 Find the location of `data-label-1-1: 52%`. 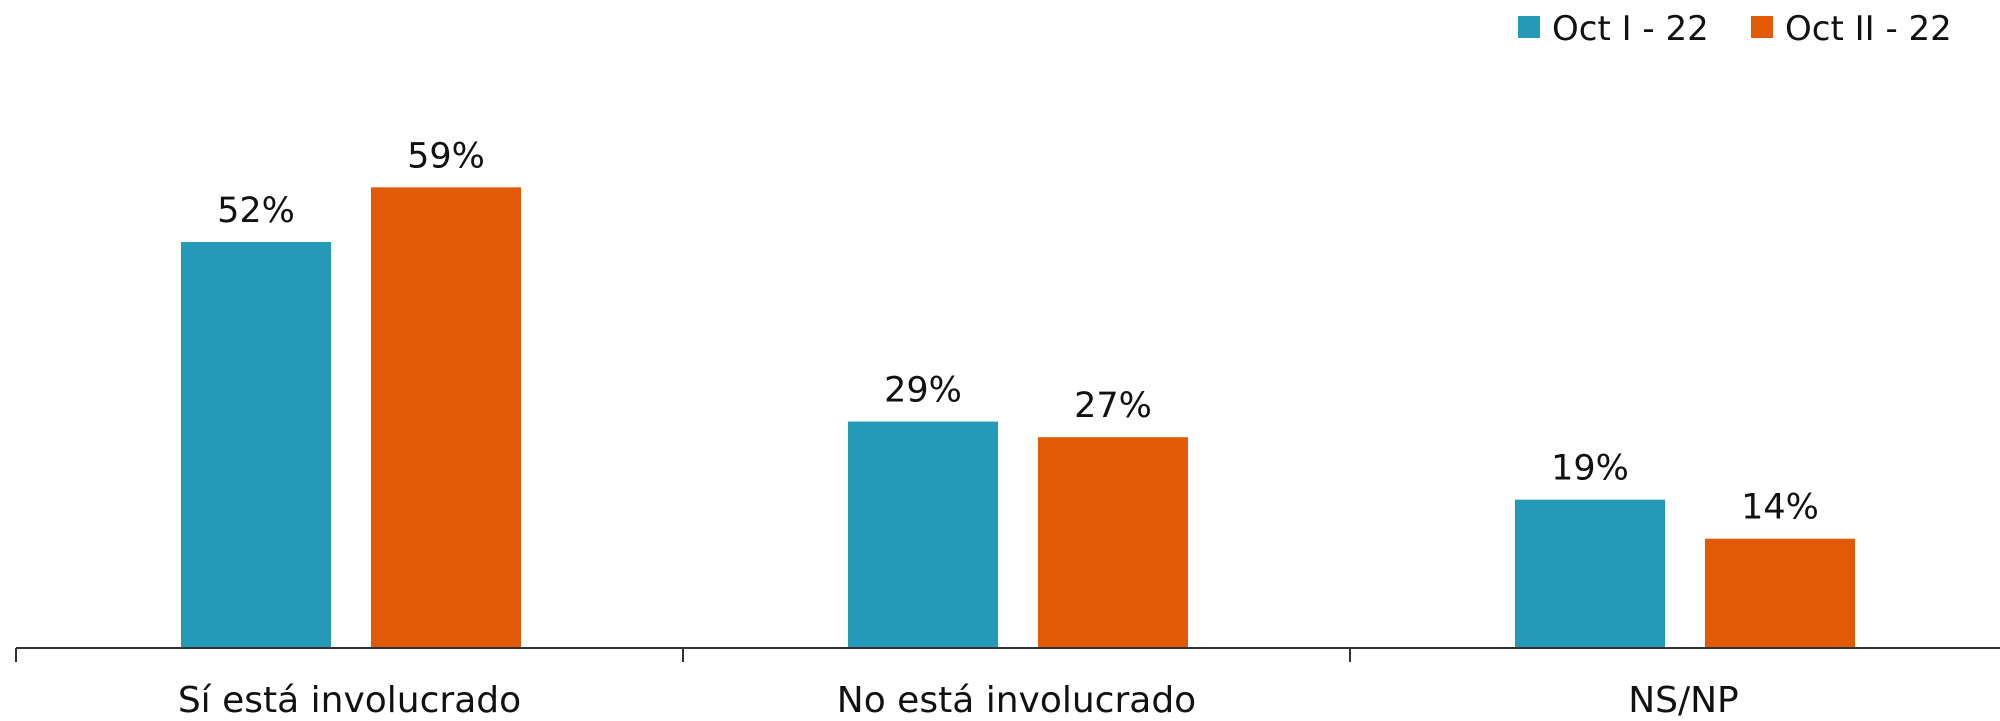

data-label-1-1: 52% is located at coordinates (256, 211).